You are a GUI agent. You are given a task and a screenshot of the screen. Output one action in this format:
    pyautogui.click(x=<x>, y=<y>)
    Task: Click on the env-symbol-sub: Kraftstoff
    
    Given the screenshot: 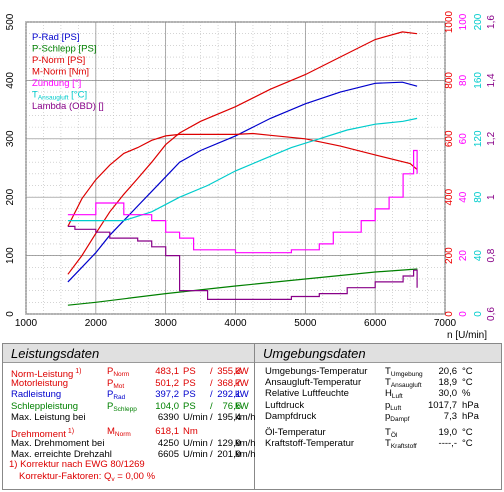 What is the action you would take?
    pyautogui.click(x=403, y=447)
    